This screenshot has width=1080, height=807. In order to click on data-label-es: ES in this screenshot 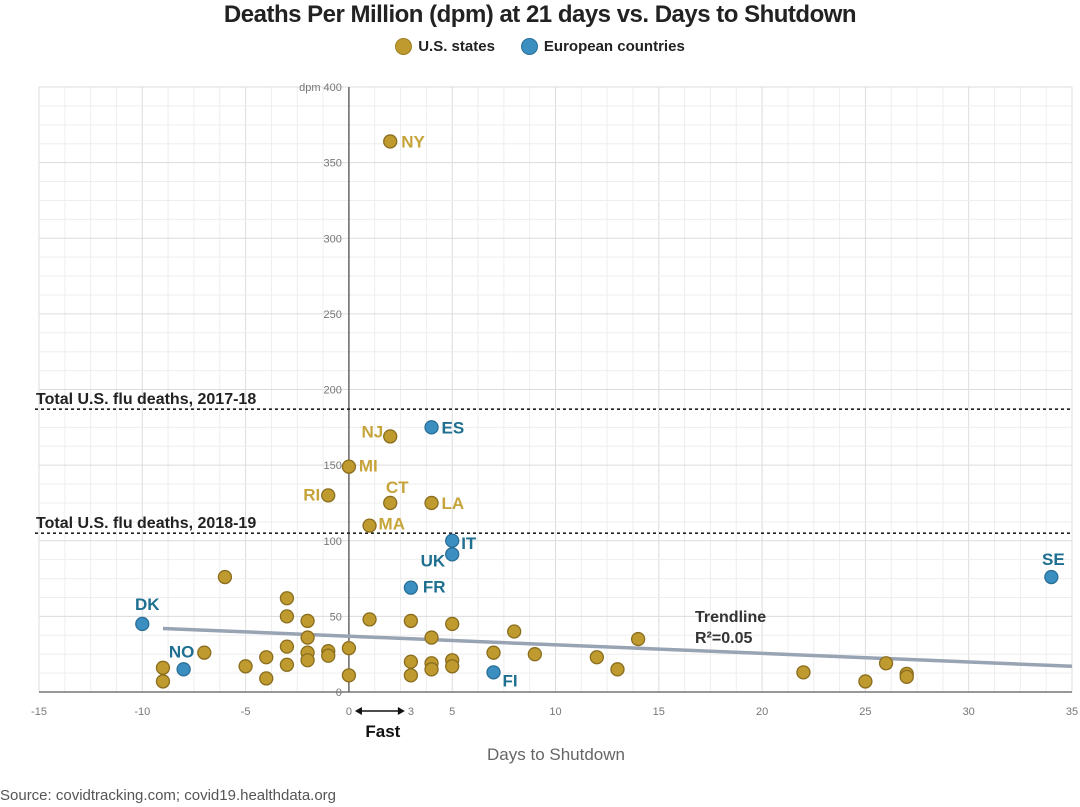, I will do `click(453, 427)`.